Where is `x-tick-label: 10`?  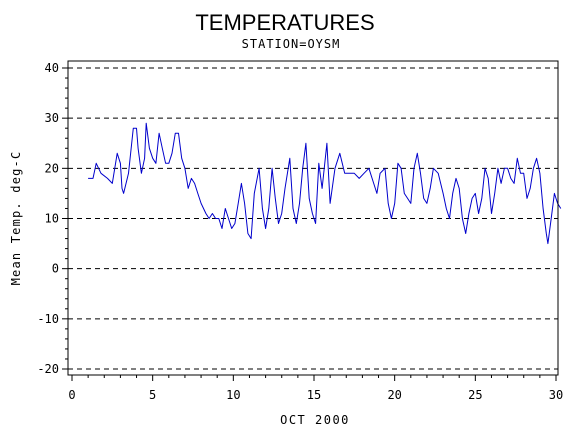
x-tick-label: 10 is located at coordinates (233, 395).